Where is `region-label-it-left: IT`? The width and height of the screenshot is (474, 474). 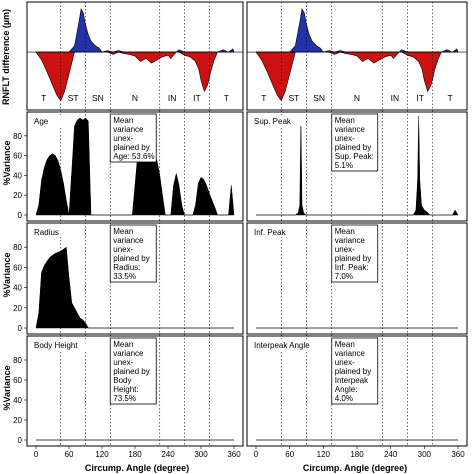 region-label-it-left: IT is located at coordinates (197, 98).